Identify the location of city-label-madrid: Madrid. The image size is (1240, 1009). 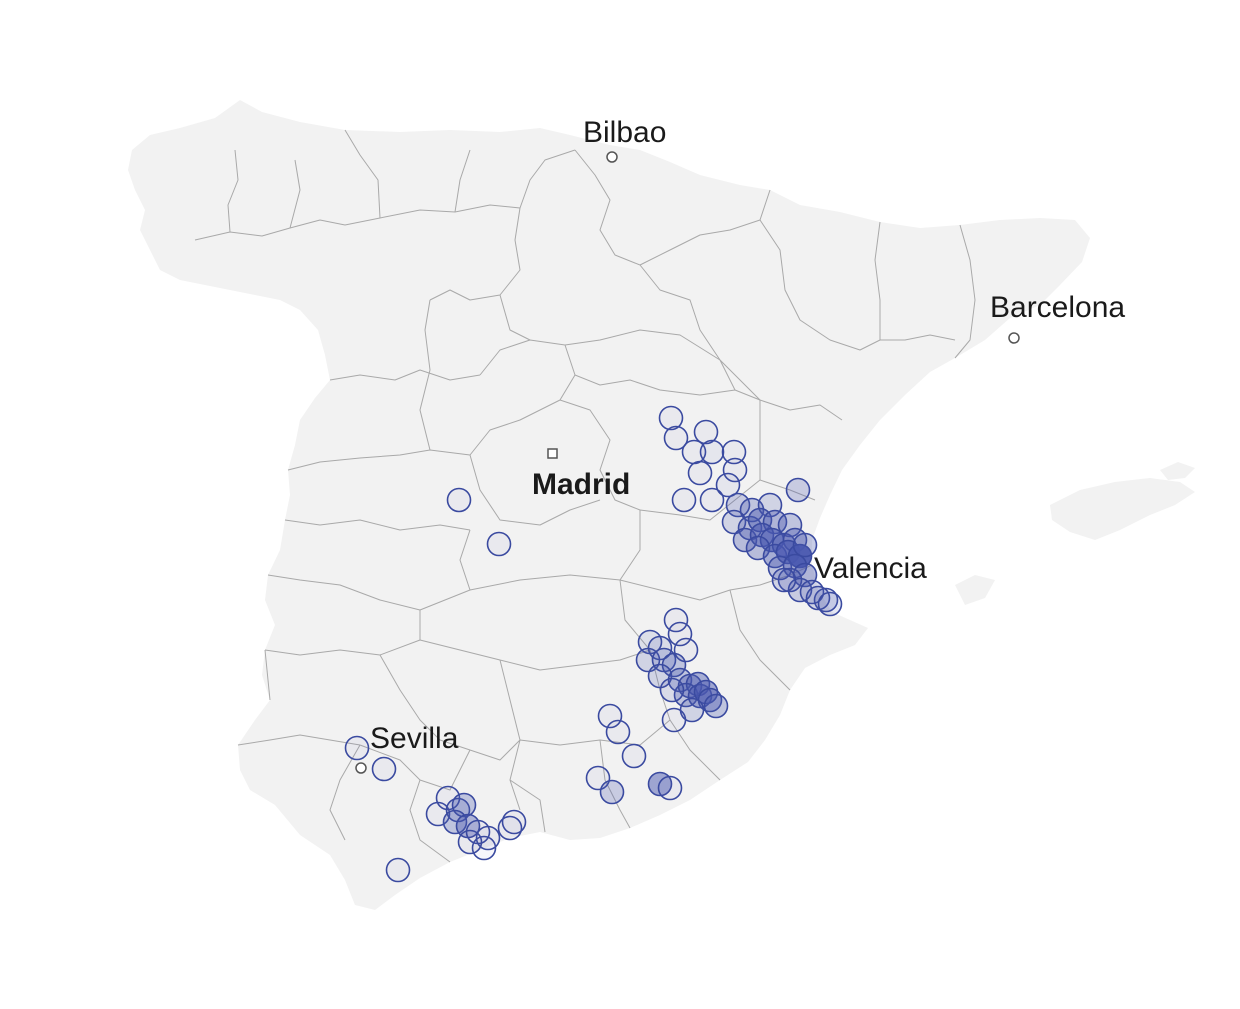
(581, 484).